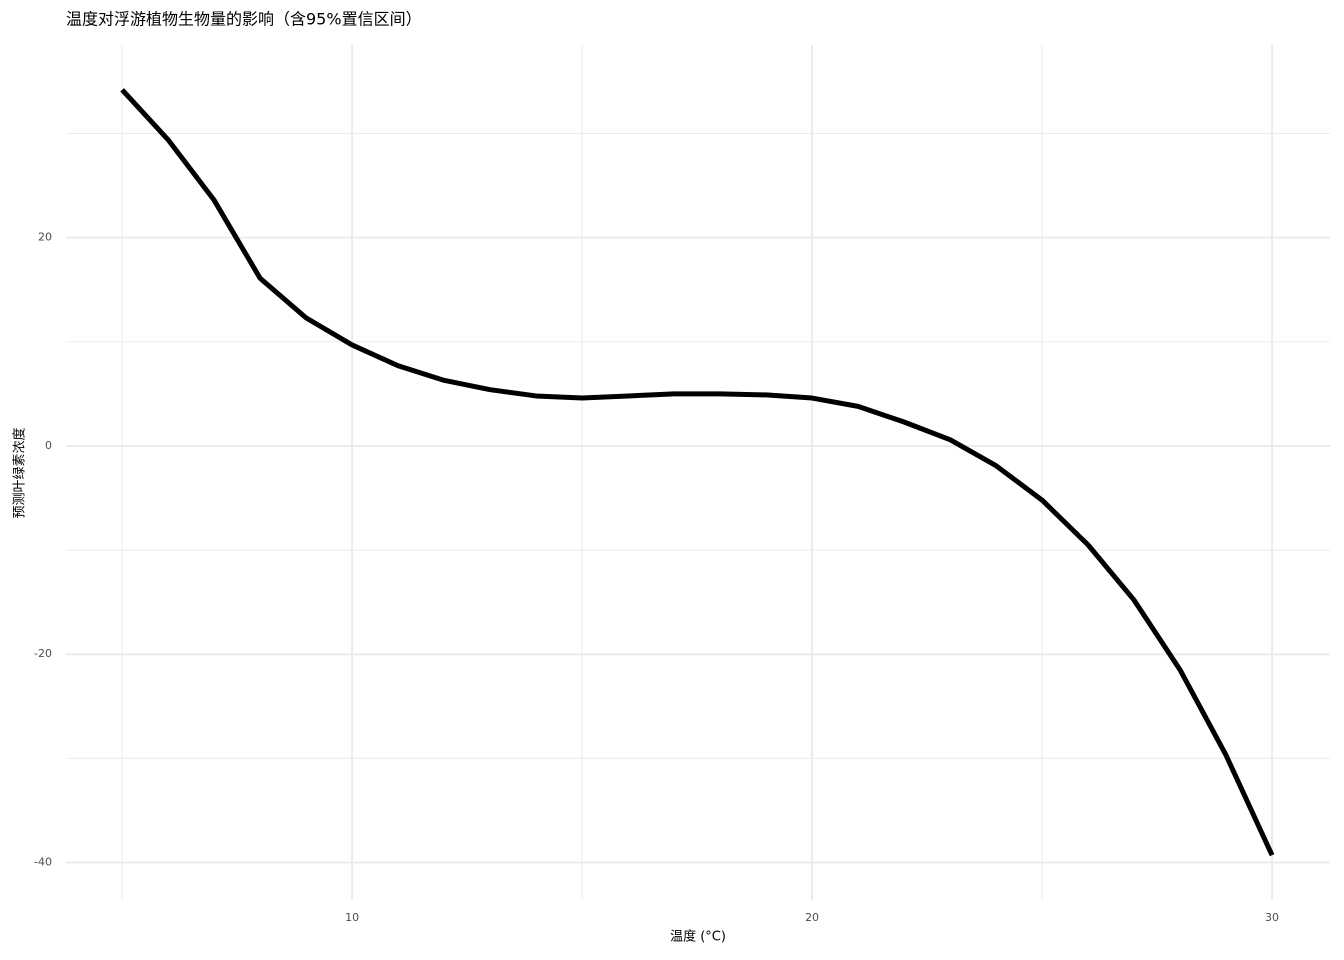  I want to click on x-axis-title: 温度 (°C), so click(698, 937).